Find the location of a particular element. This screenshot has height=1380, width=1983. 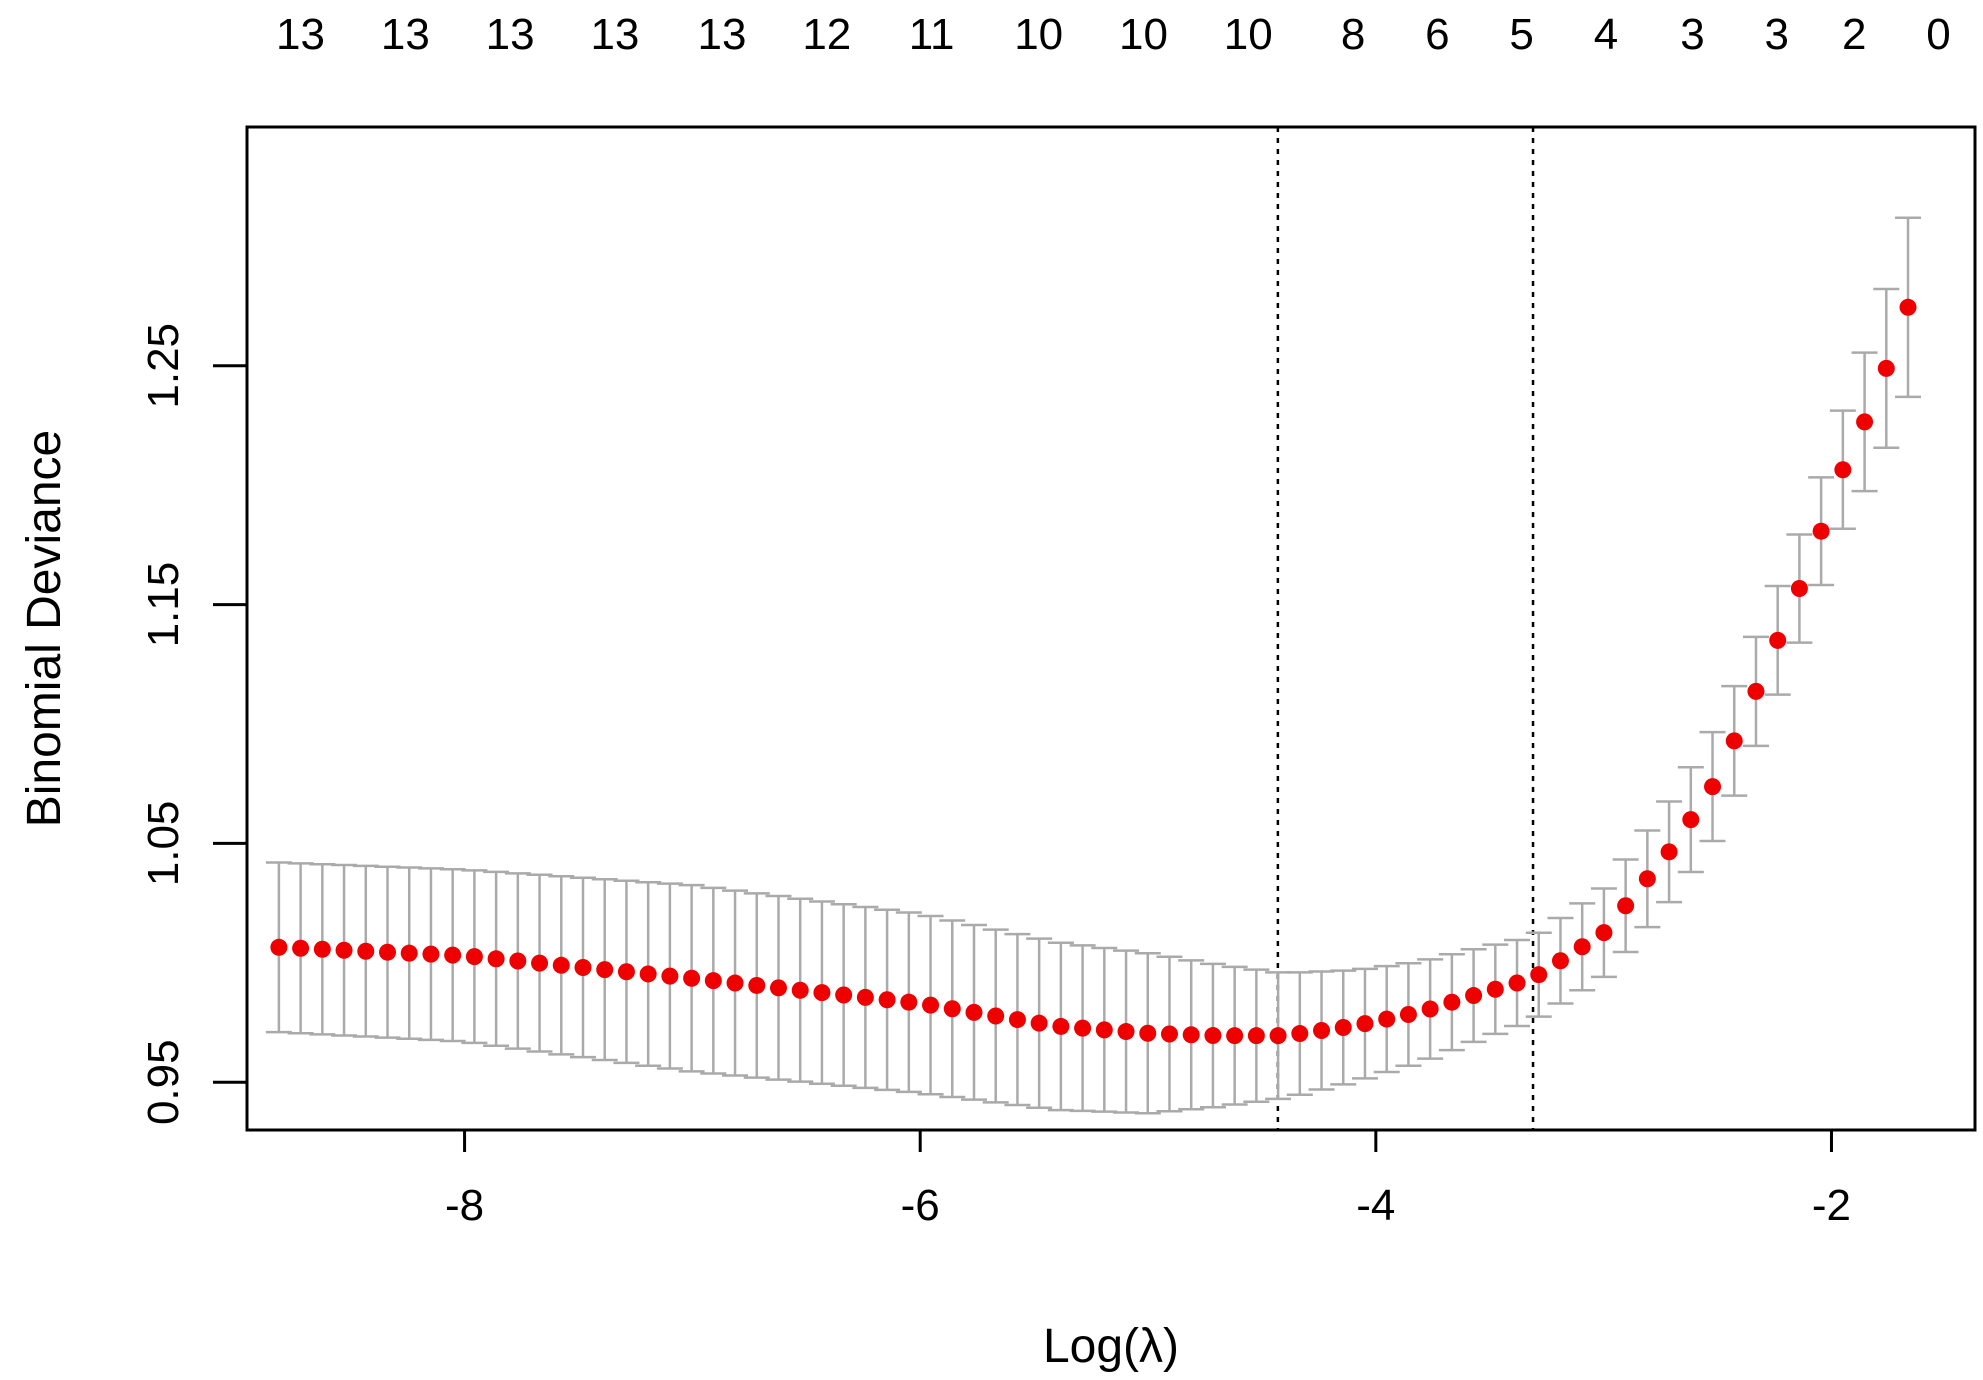

top-axis-label: 3 is located at coordinates (1777, 34).